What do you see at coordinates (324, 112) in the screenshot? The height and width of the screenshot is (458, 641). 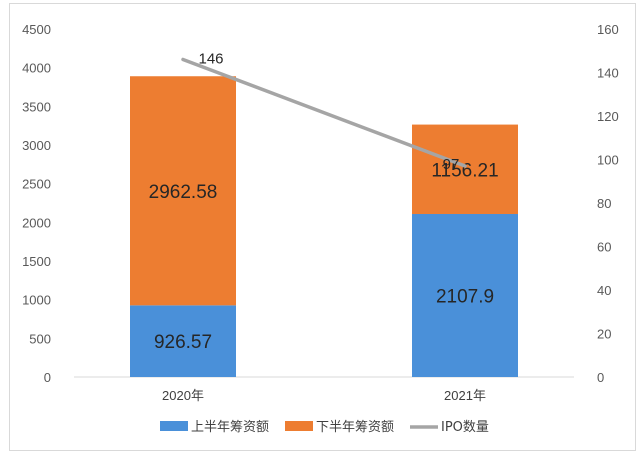 I see `ipo-count-line` at bounding box center [324, 112].